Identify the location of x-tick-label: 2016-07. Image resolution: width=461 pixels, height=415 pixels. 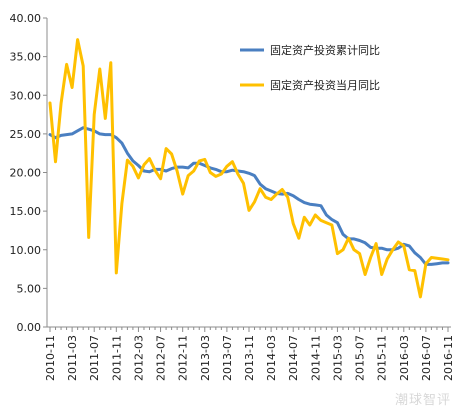
(426, 358).